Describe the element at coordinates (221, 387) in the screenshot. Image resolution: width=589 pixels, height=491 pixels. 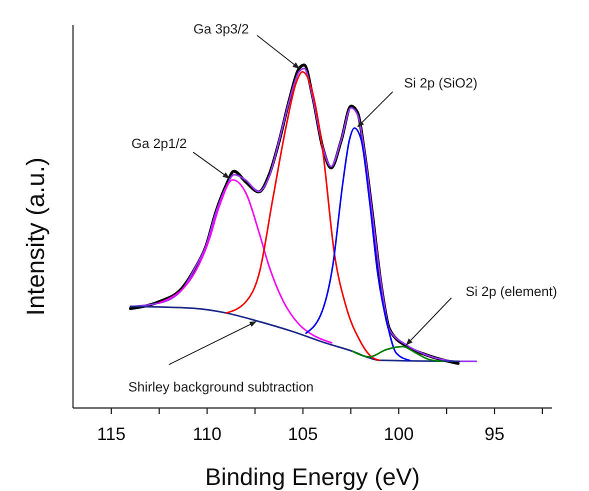
I see `annotation: Shirley background subtraction` at that location.